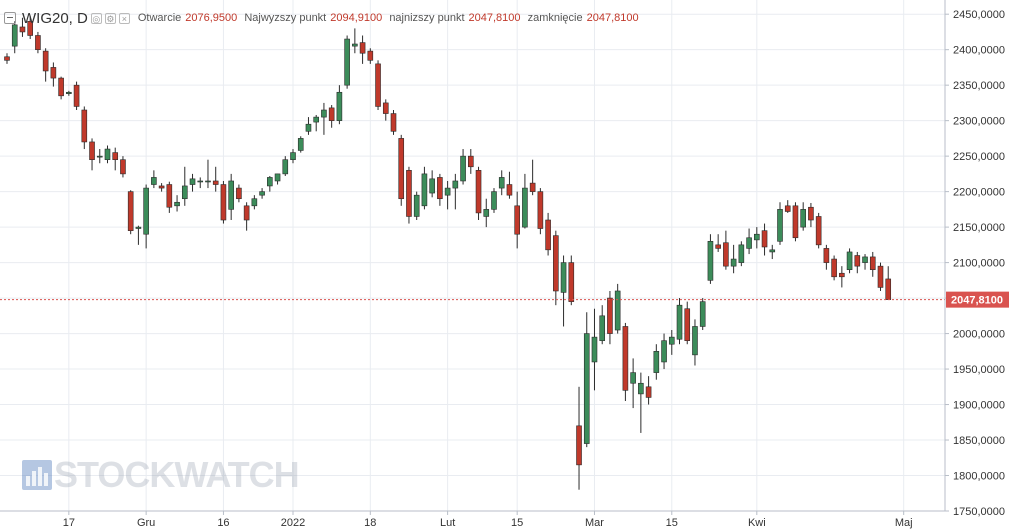 Image resolution: width=1011 pixels, height=531 pixels. Describe the element at coordinates (488, 520) in the screenshot. I see `x-axis: 17 Gru 16 2022 18 Lut 15 Mar 15 Kwi Maj` at that location.